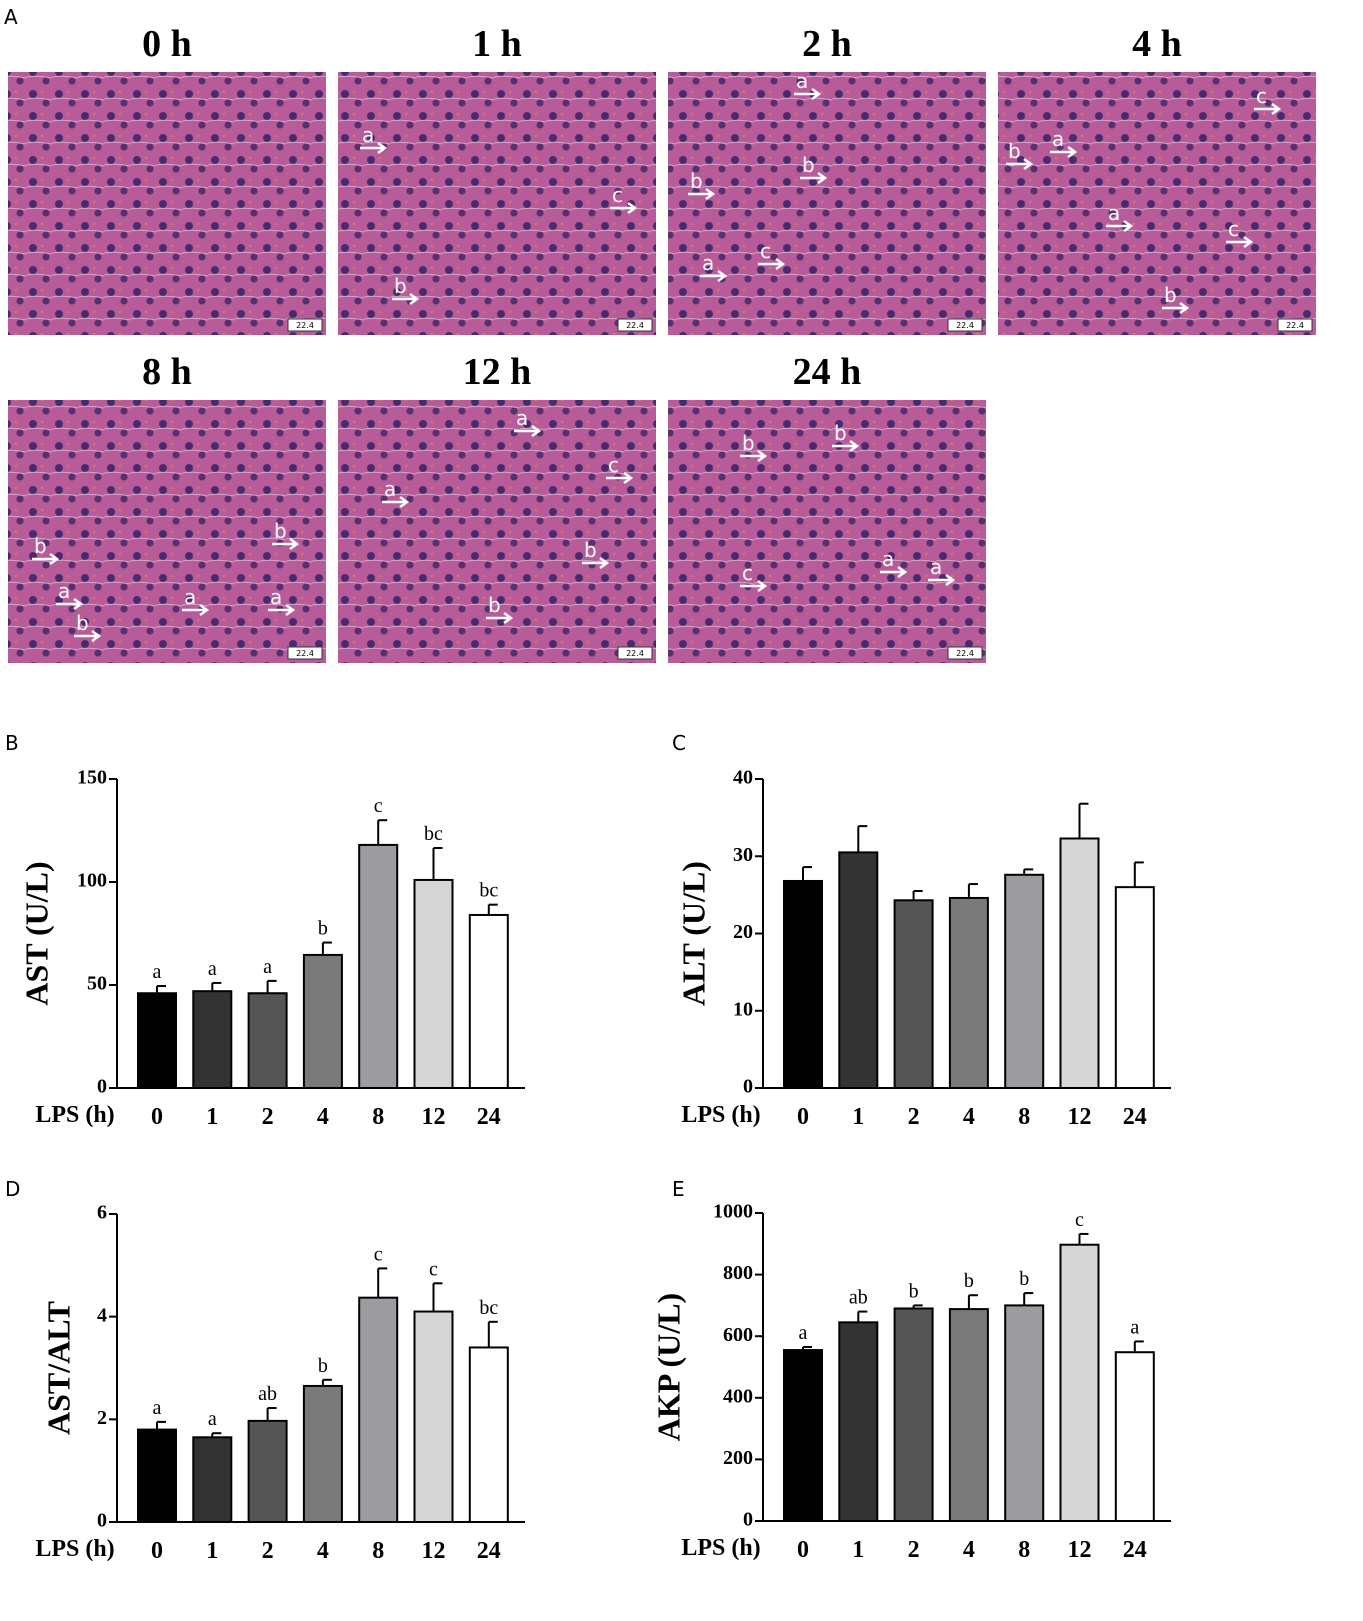  Describe the element at coordinates (738, 1335) in the screenshot. I see `y-tick-label: 600` at that location.